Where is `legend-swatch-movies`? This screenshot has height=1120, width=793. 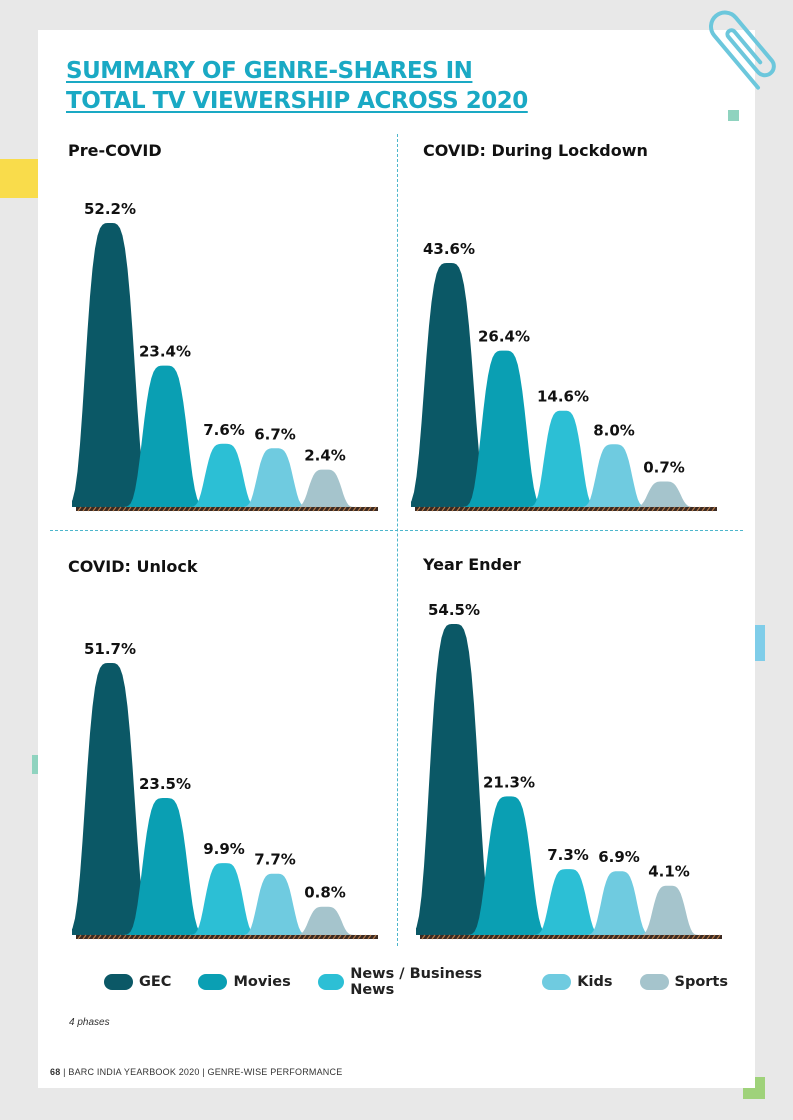
legend-swatch-movies is located at coordinates (213, 982).